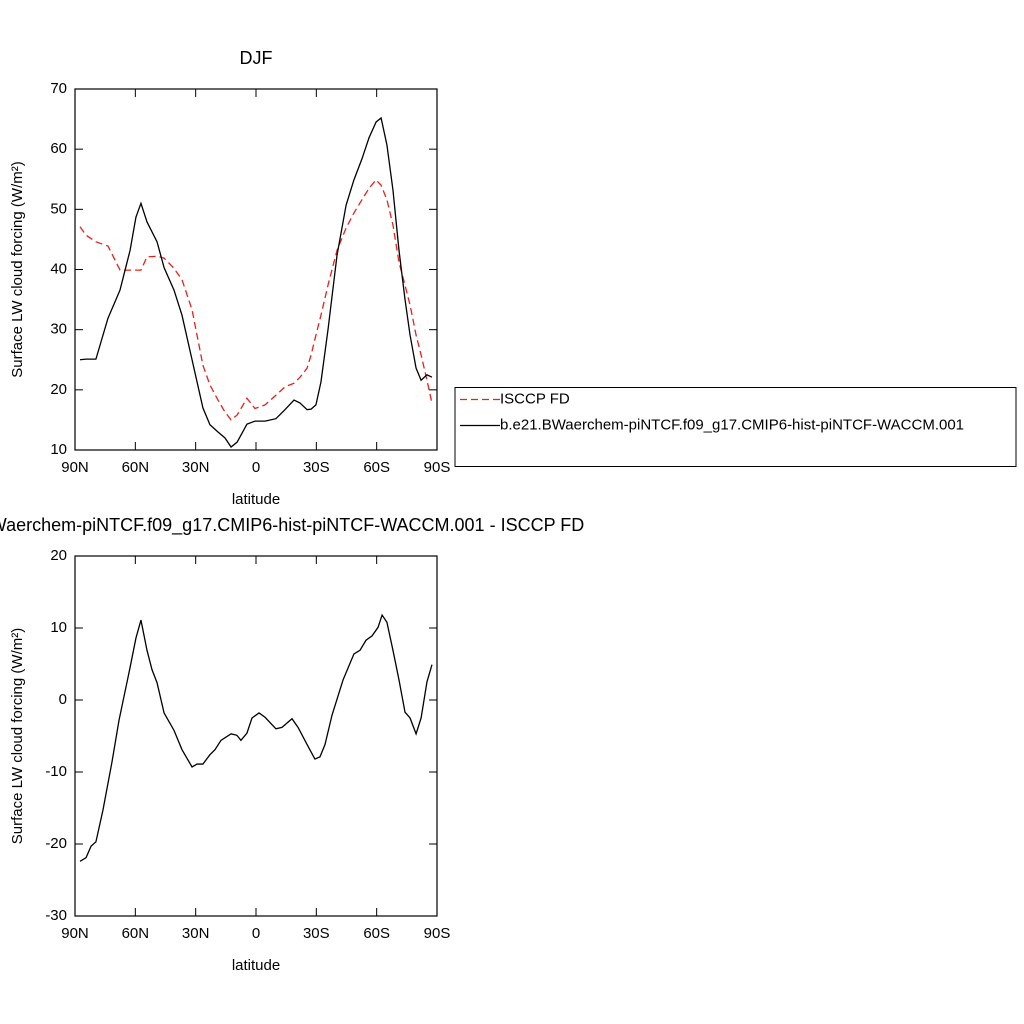 The width and height of the screenshot is (1024, 1024). I want to click on y-tick-label: 60, so click(58, 148).